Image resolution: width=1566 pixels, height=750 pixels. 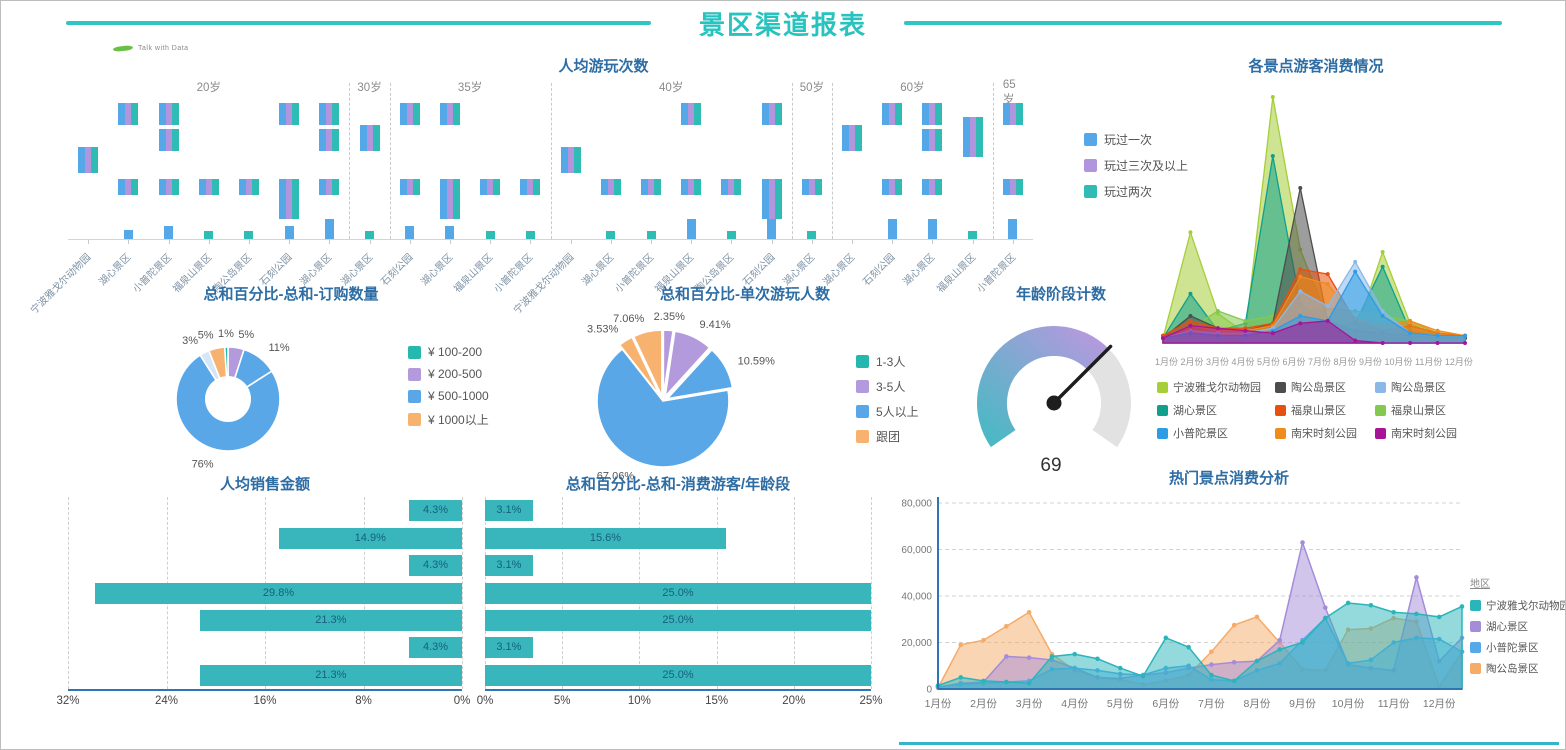 I want to click on legend-item: 1-3人, so click(x=887, y=361).